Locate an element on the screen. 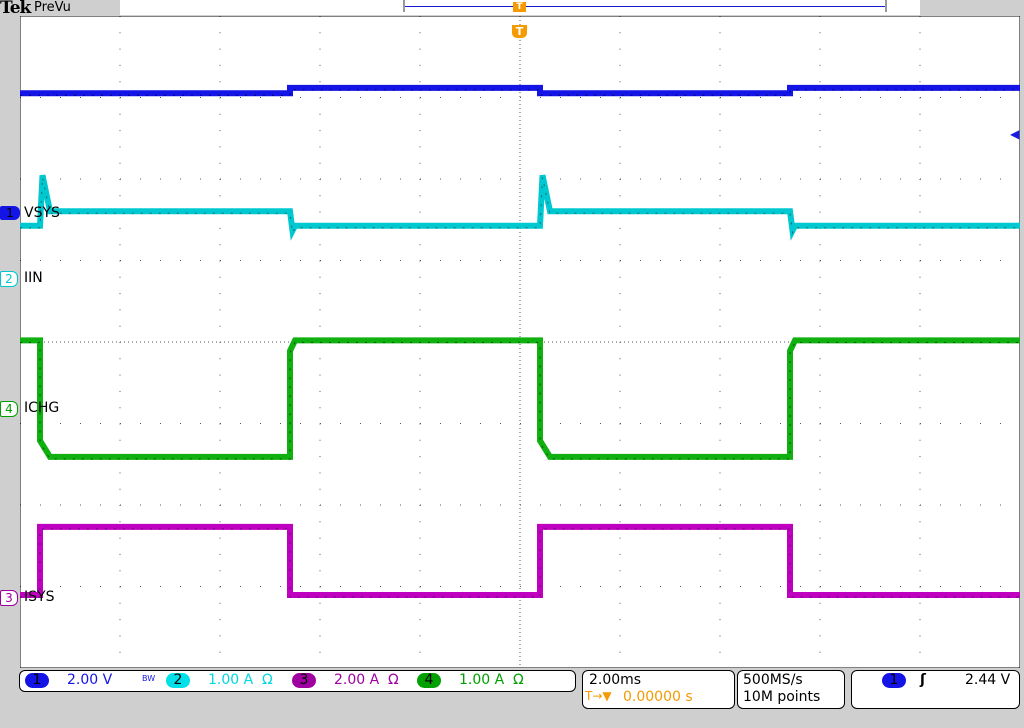  trace-noise-ch1 is located at coordinates (520, 92).